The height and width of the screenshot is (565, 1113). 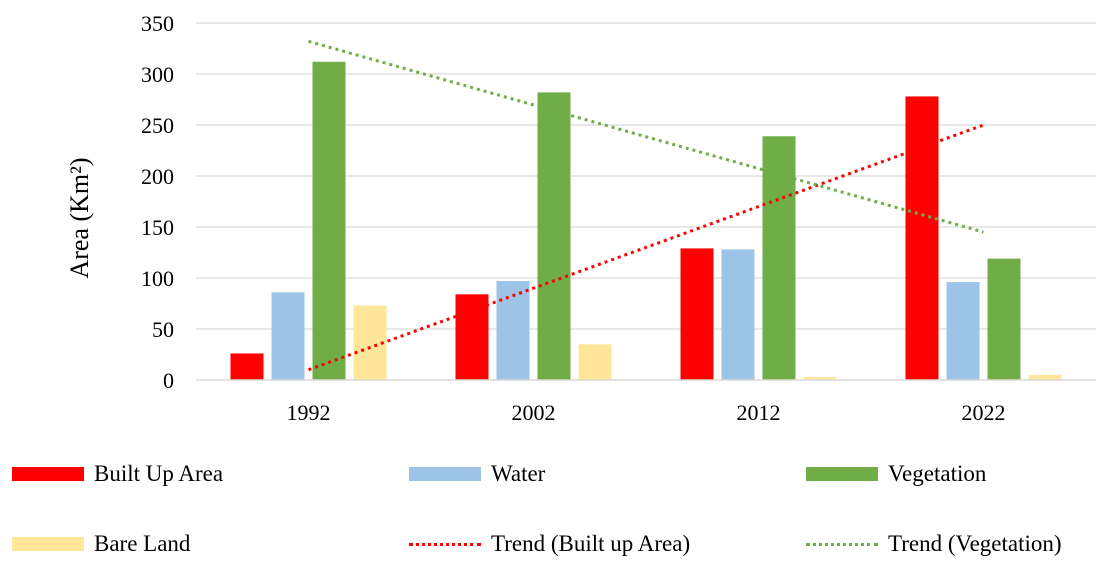 What do you see at coordinates (157, 23) in the screenshot?
I see `y-tick-label: 350` at bounding box center [157, 23].